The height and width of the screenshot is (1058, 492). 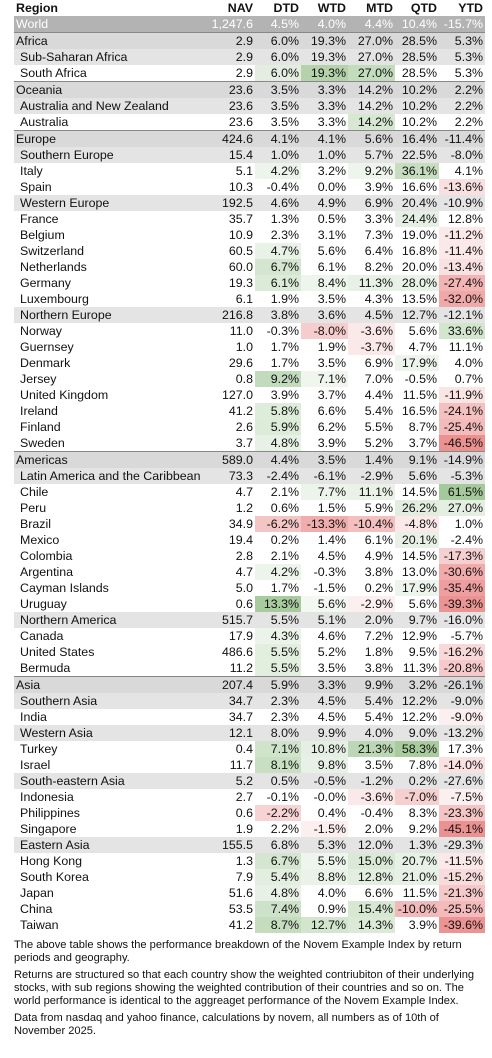 I want to click on qtd-cell: 16.8%, so click(x=419, y=251).